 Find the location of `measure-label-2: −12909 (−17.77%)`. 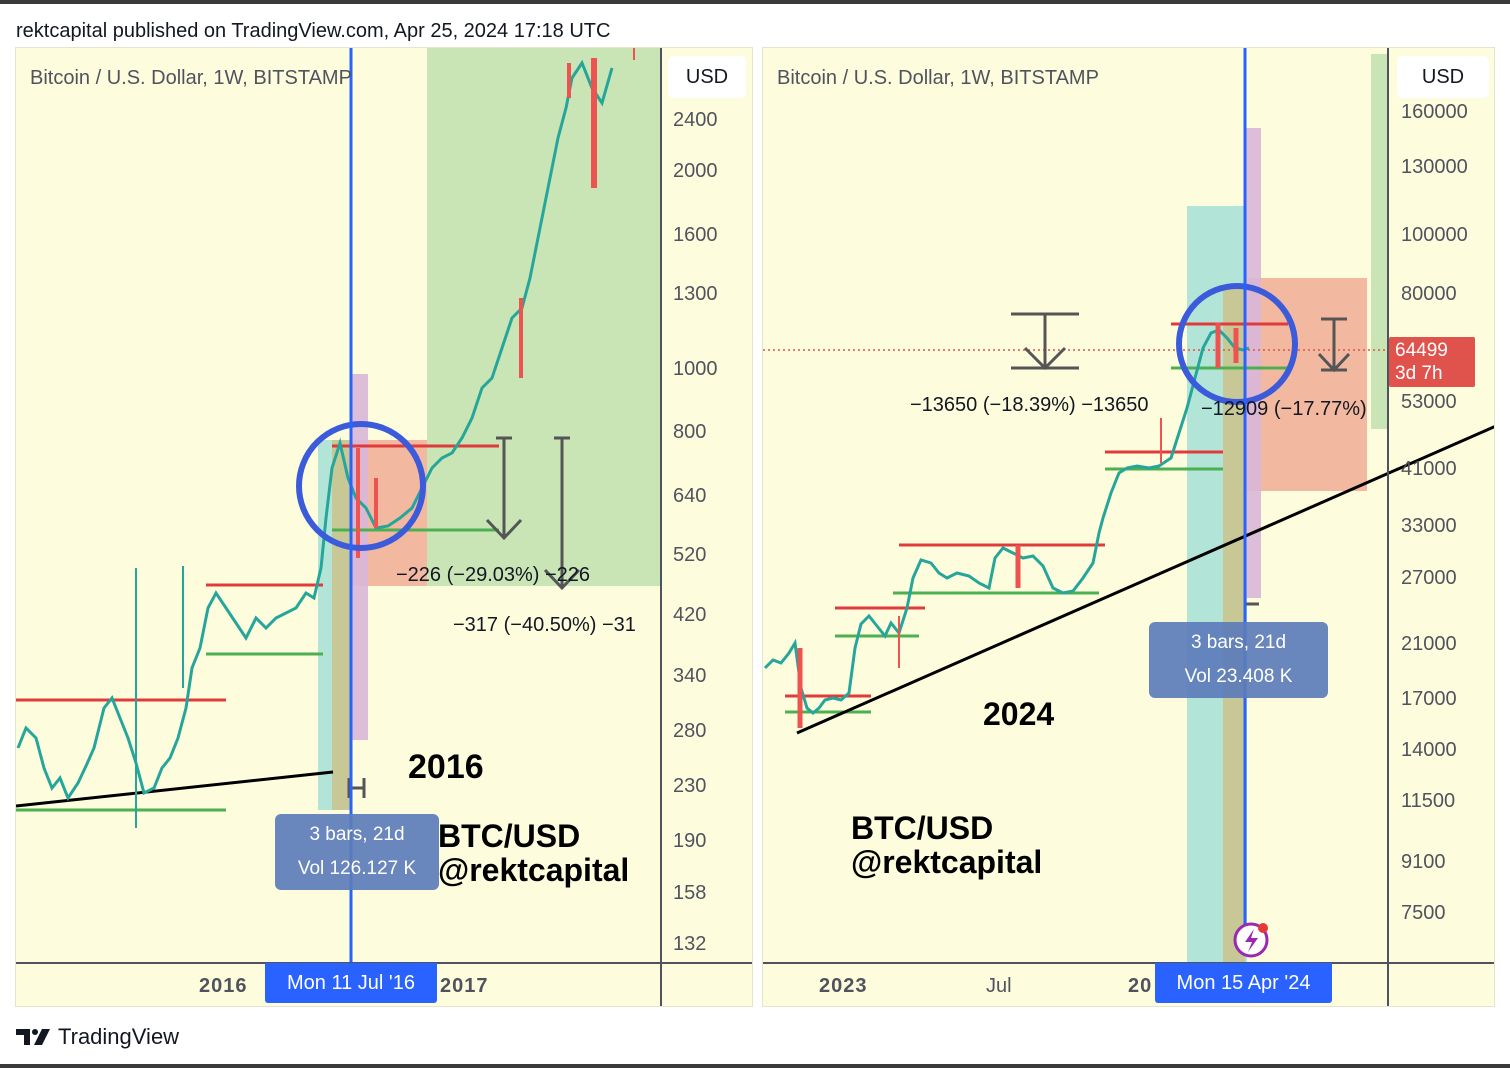

measure-label-2: −12909 (−17.77%) is located at coordinates (1284, 409).